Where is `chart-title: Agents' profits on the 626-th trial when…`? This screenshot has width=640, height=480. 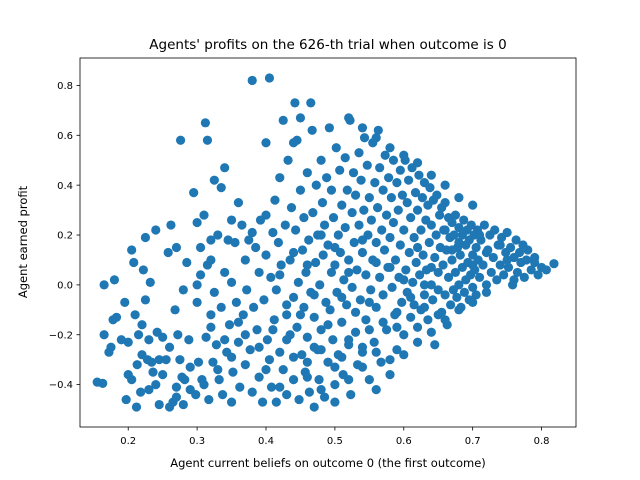 chart-title: Agents' profits on the 626-th trial when… is located at coordinates (327, 45).